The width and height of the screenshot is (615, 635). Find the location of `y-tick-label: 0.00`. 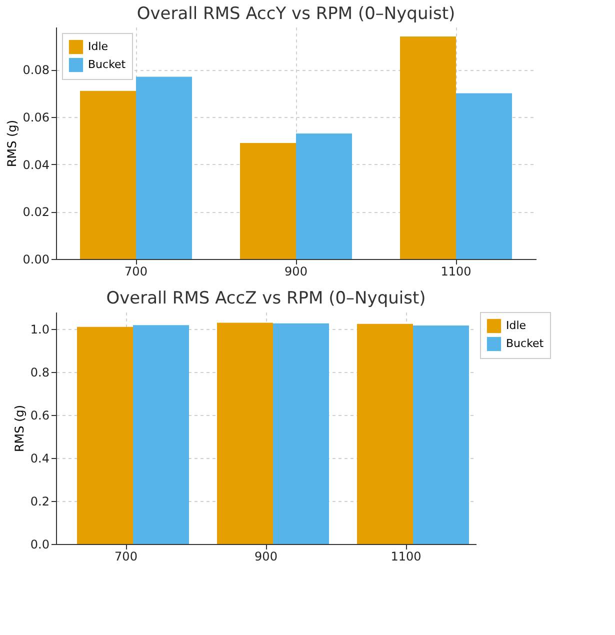

y-tick-label: 0.00 is located at coordinates (36, 259).